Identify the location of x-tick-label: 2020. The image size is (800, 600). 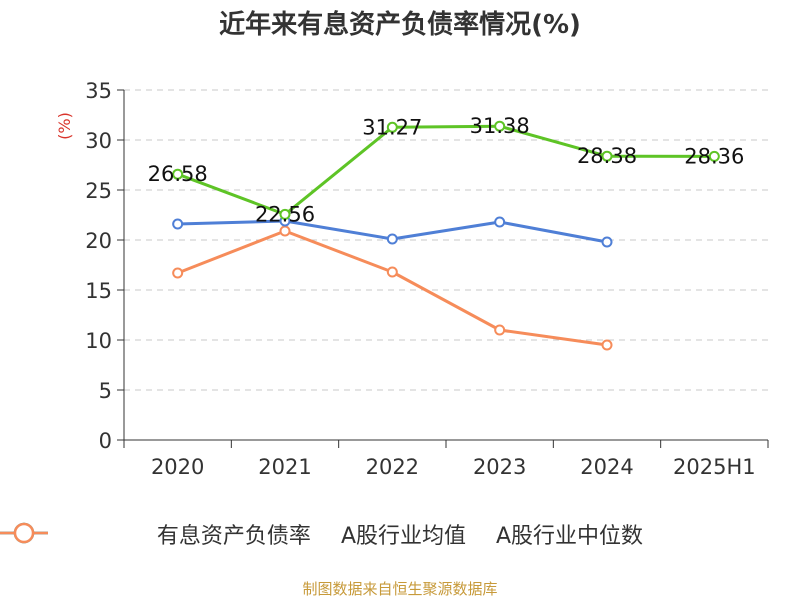
(177, 467).